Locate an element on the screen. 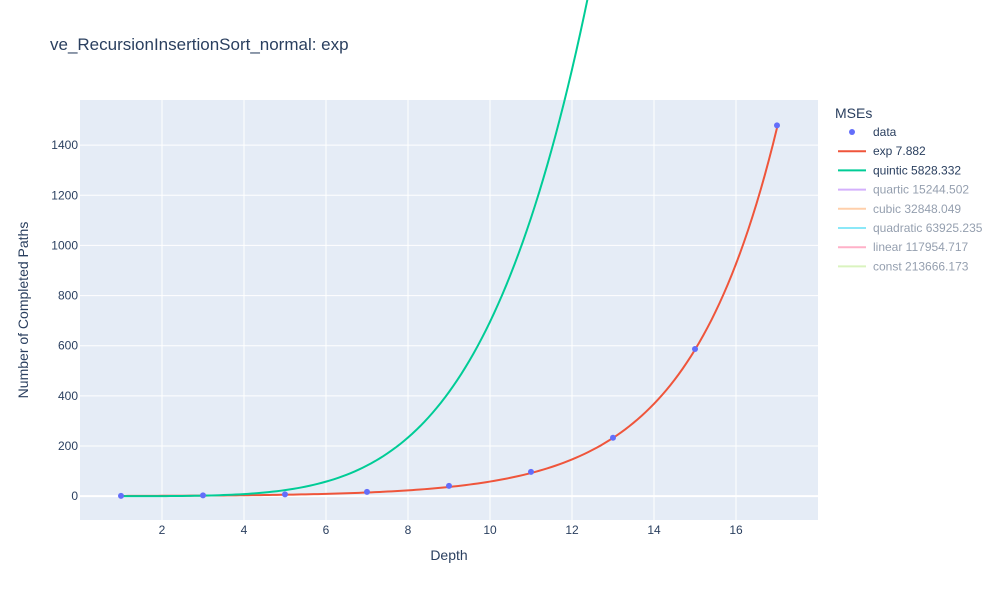 The image size is (1000, 600). y-tick-label: 1000 is located at coordinates (64, 245).